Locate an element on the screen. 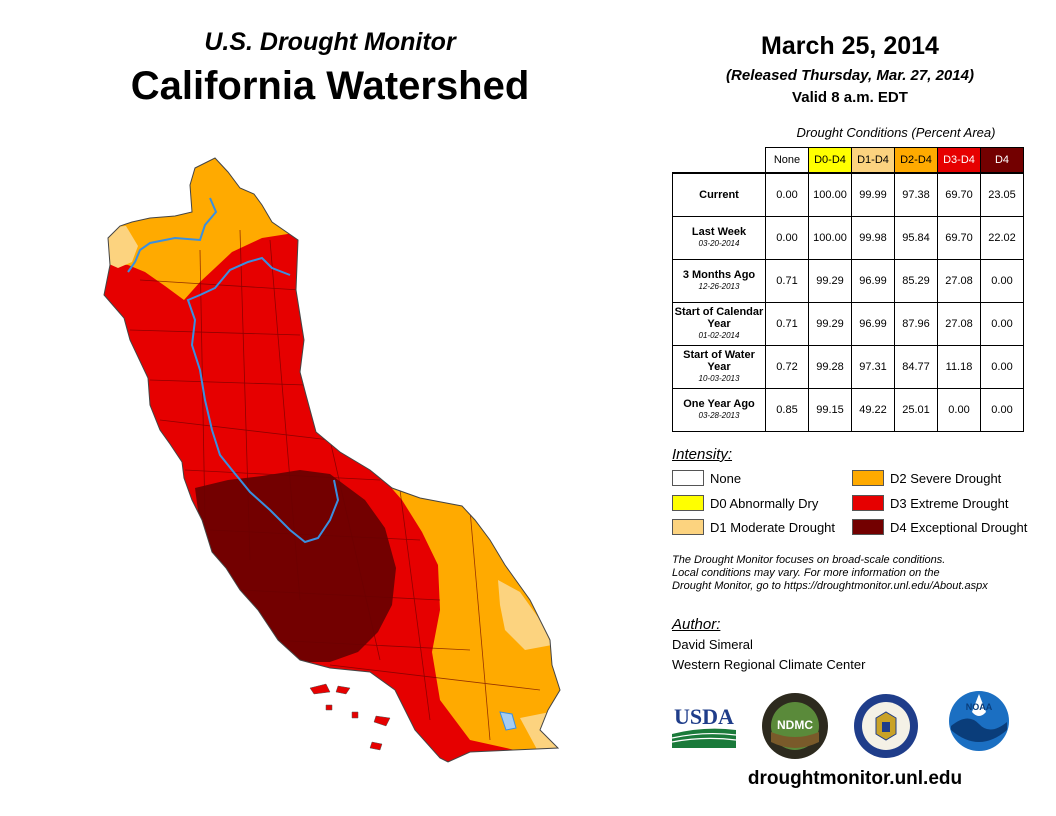  legend-label: D1 Moderate Drought is located at coordinates (773, 527).